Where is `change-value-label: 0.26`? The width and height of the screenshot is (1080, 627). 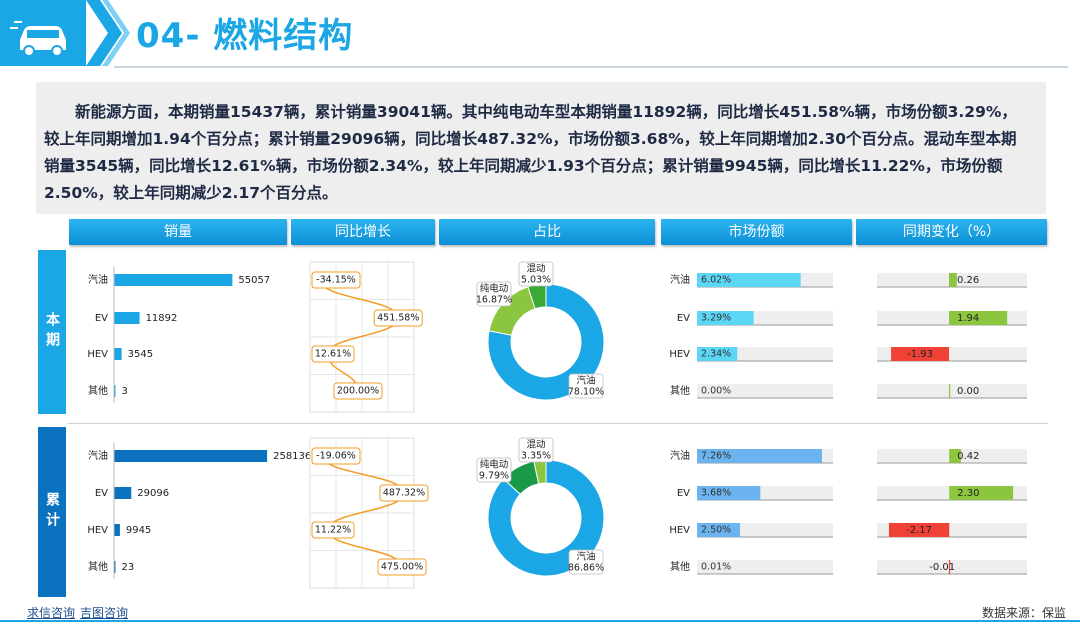 change-value-label: 0.26 is located at coordinates (968, 280).